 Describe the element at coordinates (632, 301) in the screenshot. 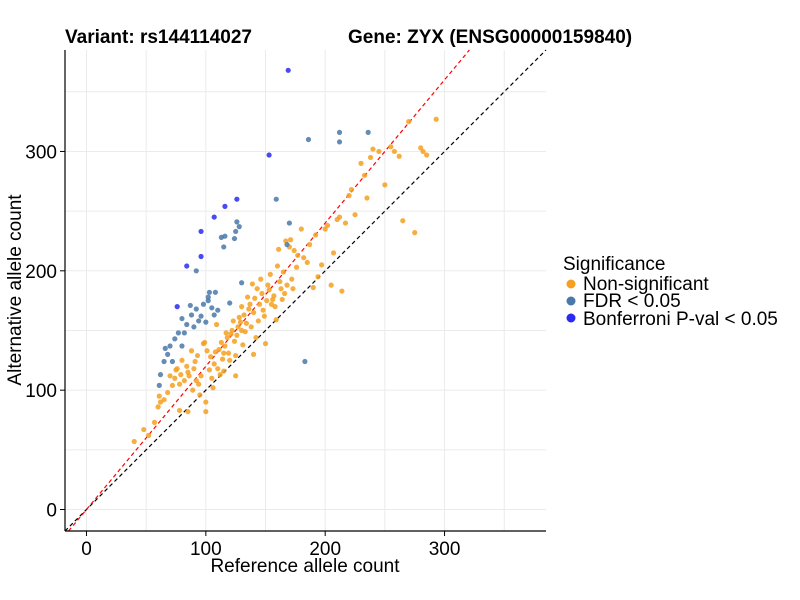

I see `legend-label-fdr: FDR < 0.05` at that location.